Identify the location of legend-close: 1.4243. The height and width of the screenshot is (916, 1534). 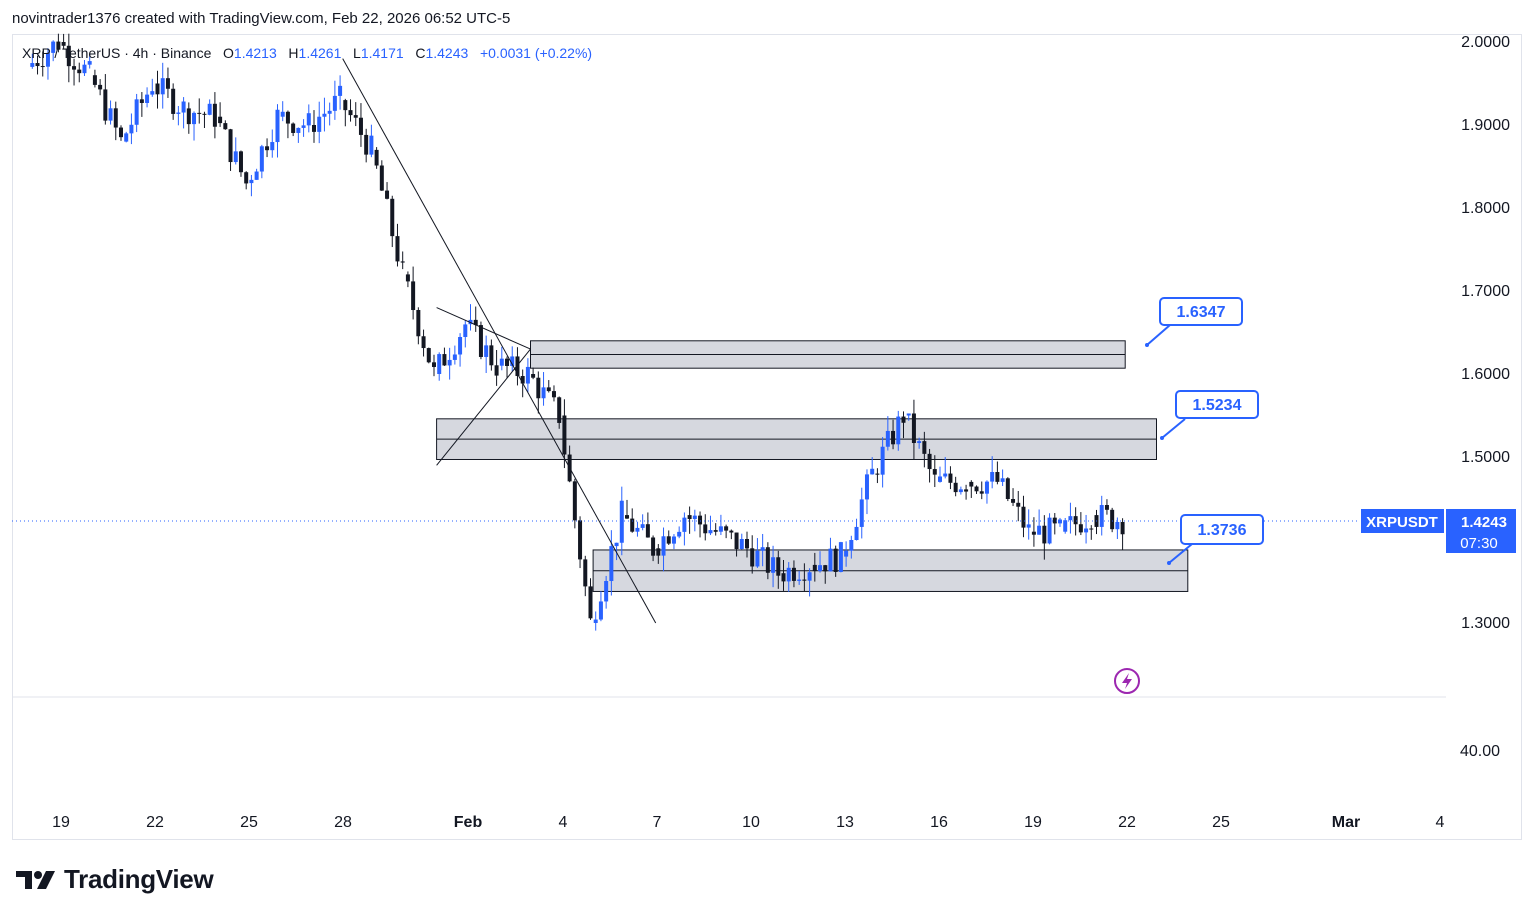
(447, 53).